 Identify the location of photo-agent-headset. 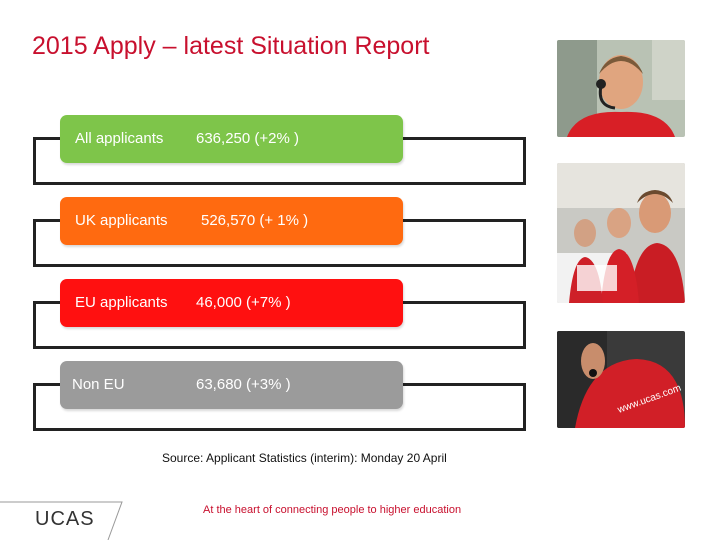
(621, 88).